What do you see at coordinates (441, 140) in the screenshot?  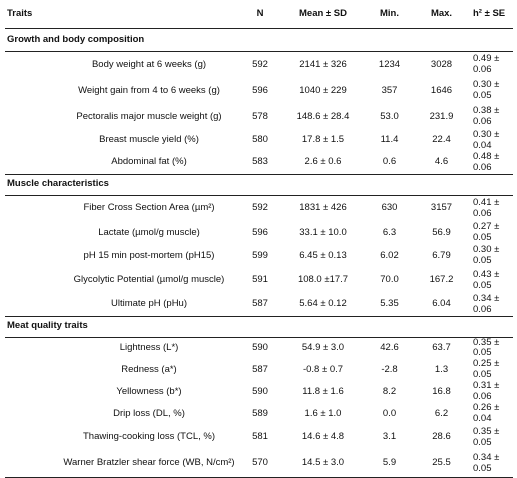 I see `max-value: 22.4` at bounding box center [441, 140].